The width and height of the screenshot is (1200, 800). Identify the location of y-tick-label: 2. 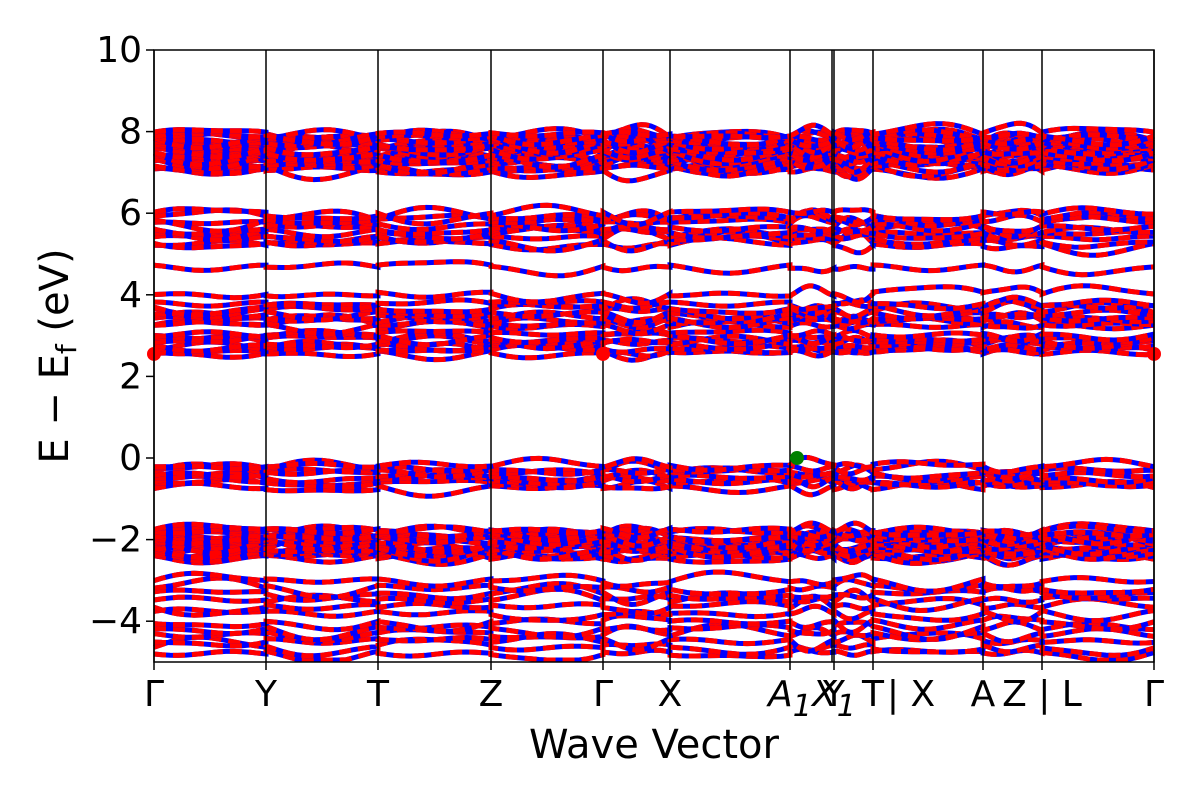
(130, 376).